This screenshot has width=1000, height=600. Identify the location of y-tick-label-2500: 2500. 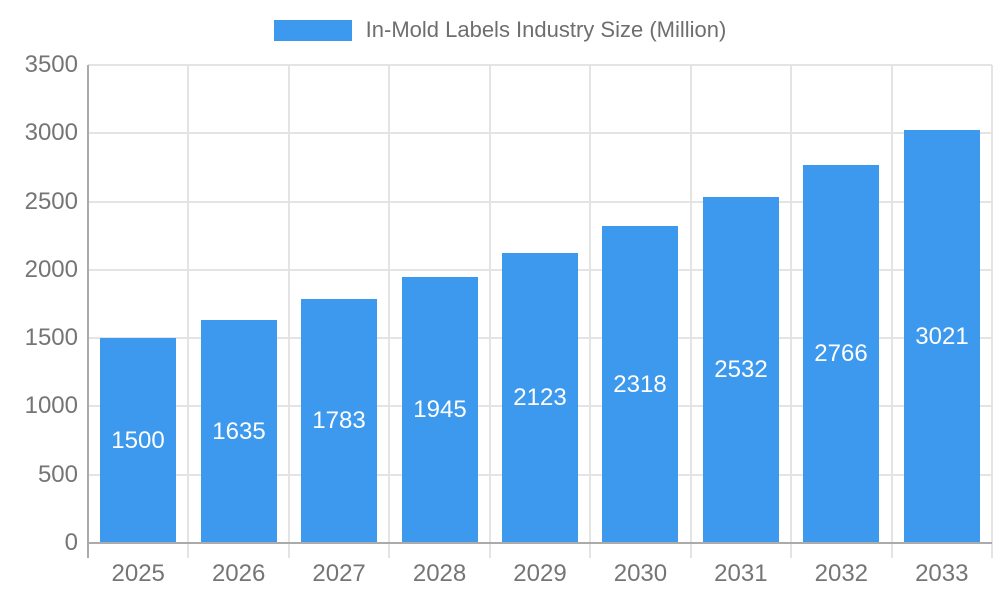
(51, 201).